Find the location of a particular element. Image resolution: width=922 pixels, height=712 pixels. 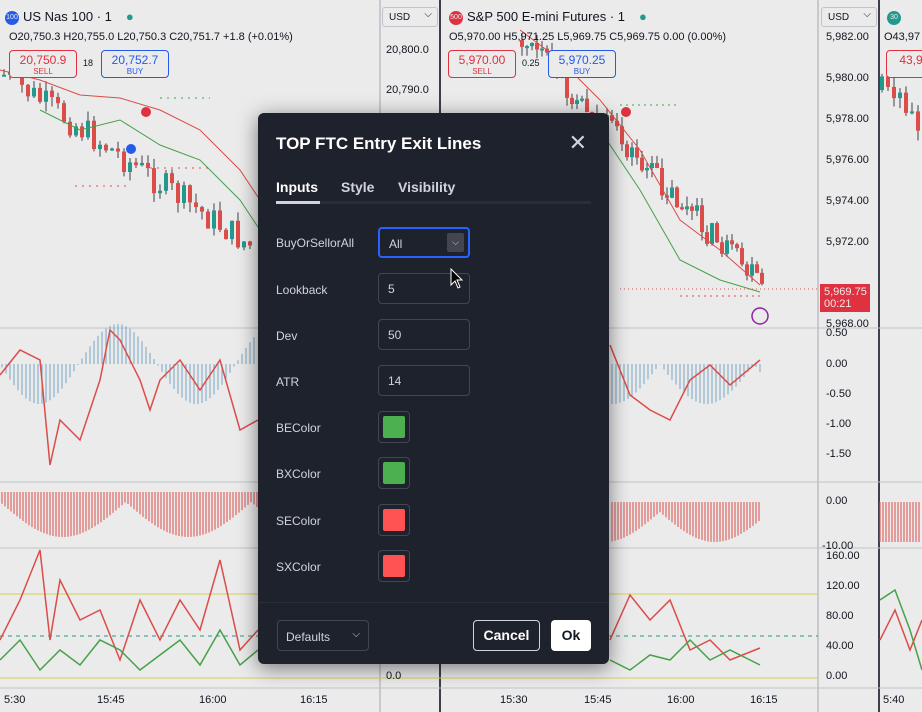

mid-buy-button: 5,970.25 BUY is located at coordinates (582, 64).